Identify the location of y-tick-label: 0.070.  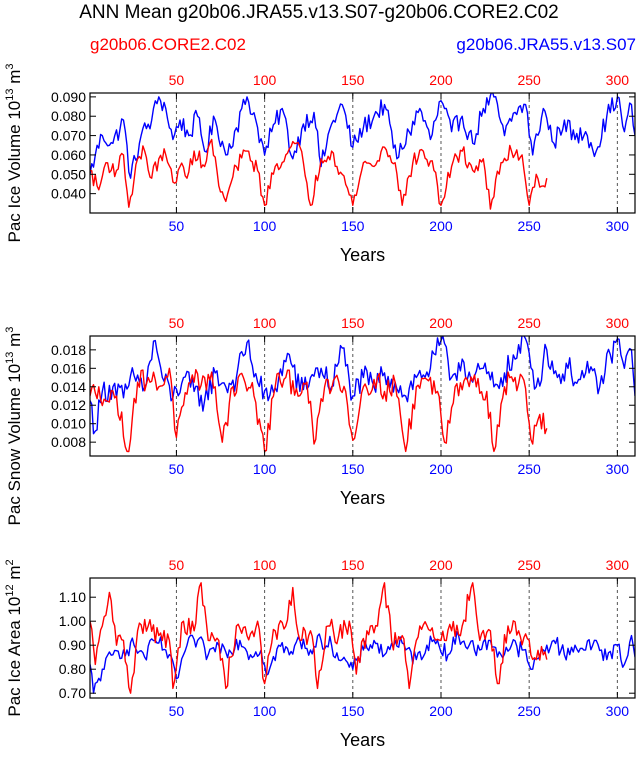
(68, 136).